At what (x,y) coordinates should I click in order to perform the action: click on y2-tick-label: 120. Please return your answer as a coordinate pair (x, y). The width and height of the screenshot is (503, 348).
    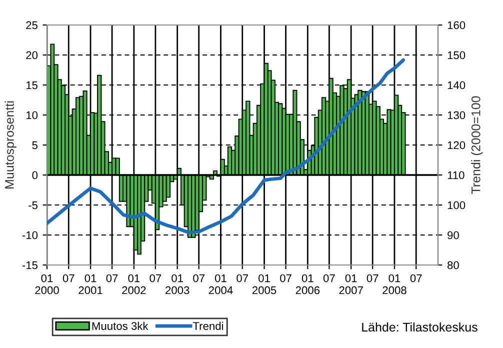
    Looking at the image, I should click on (457, 145).